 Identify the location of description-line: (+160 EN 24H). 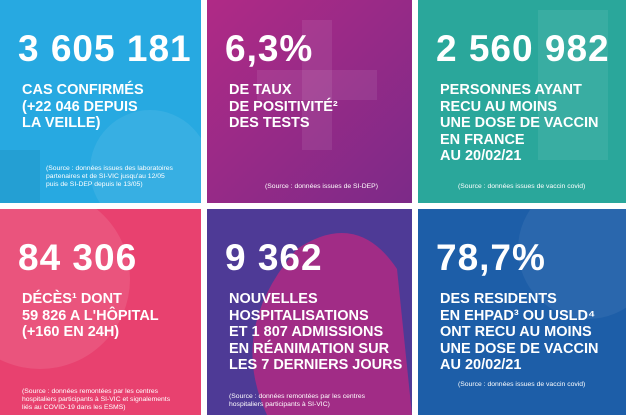
(71, 332).